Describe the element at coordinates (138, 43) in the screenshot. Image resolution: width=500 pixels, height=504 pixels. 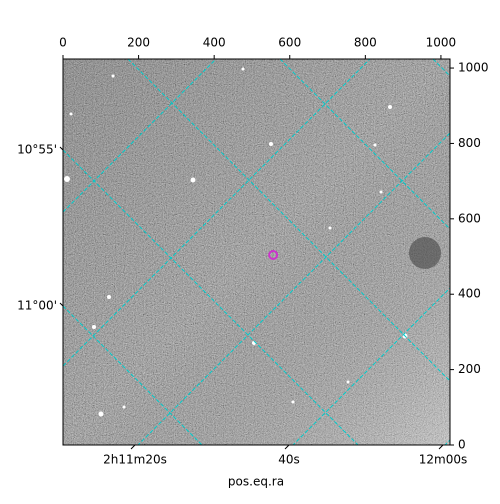
I see `x-tick-label: 200` at that location.